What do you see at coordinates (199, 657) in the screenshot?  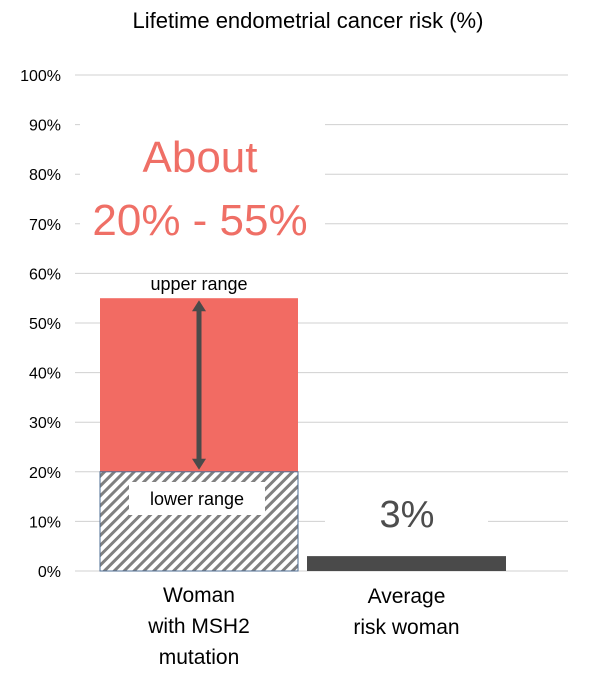 I see `x-category-label: mutation` at bounding box center [199, 657].